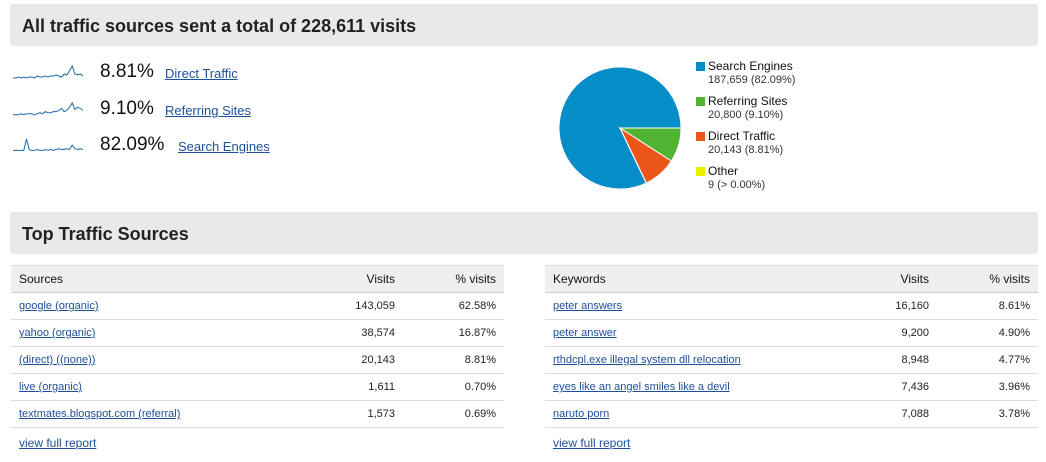 The image size is (1046, 462). What do you see at coordinates (257, 387) in the screenshot?
I see `table-row: live (organic) 1,611 0.70%` at bounding box center [257, 387].